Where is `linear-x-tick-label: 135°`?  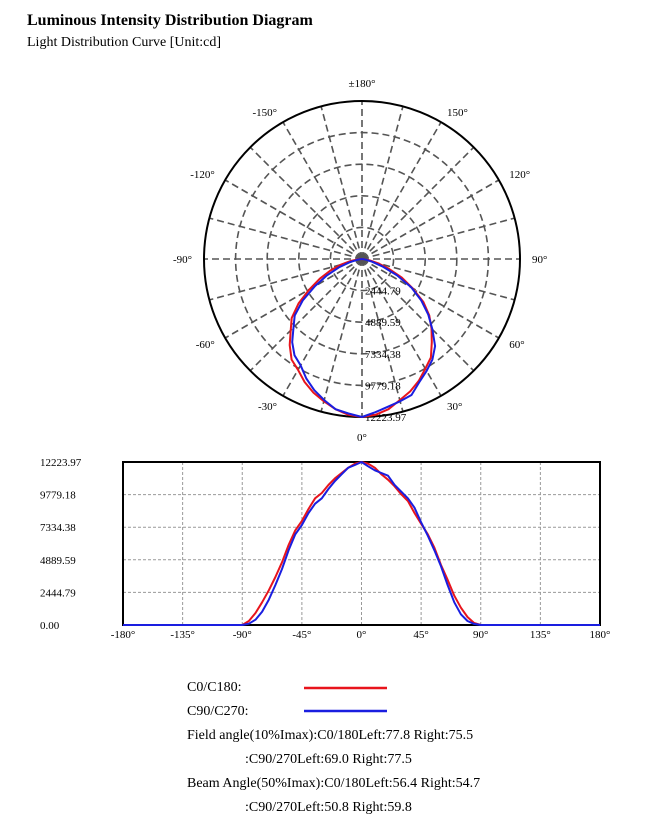
linear-x-tick-label: 135° is located at coordinates (540, 635).